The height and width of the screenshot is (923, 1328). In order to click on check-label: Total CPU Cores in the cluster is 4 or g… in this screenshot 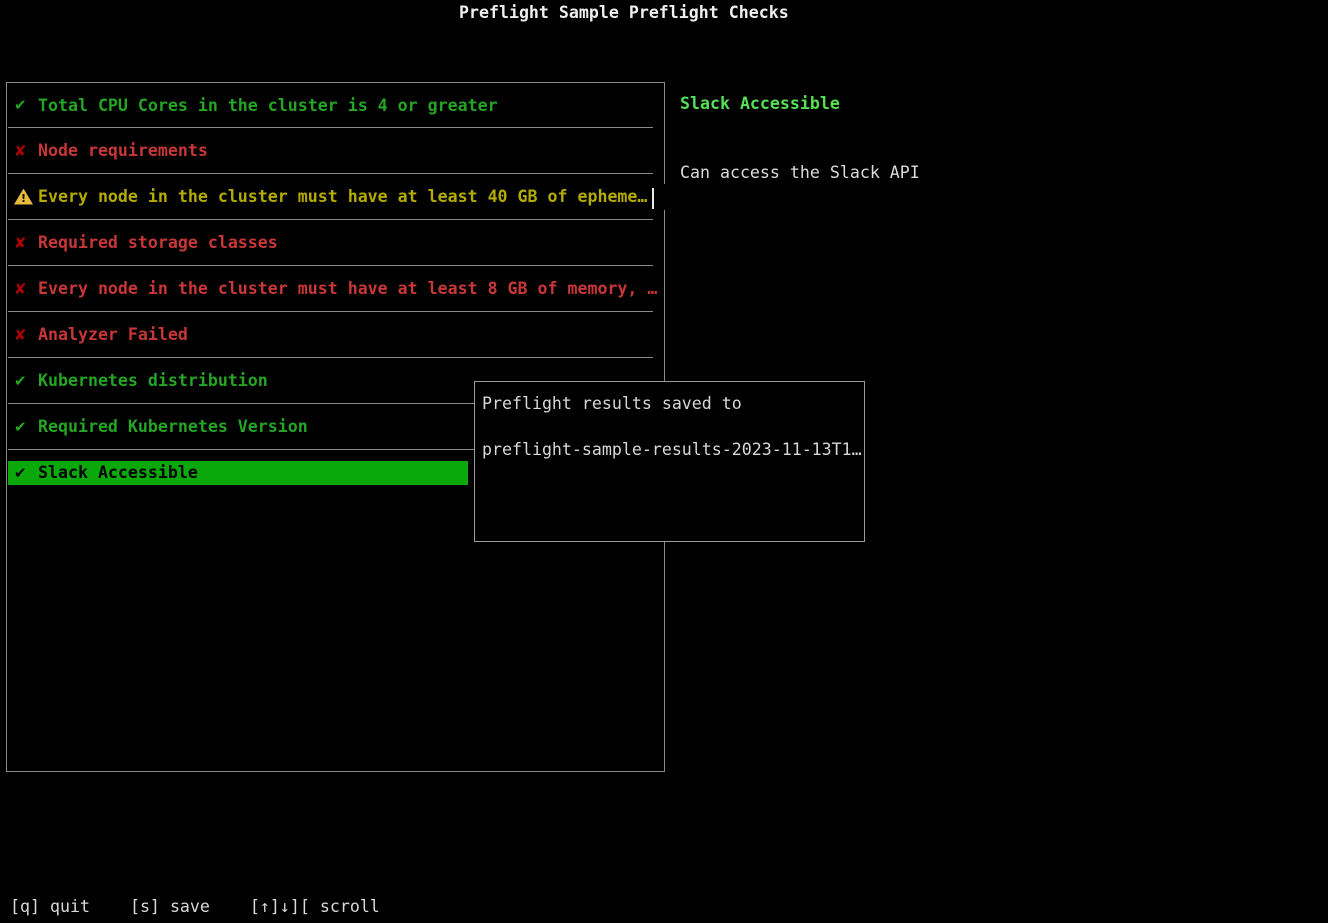, I will do `click(268, 105)`.